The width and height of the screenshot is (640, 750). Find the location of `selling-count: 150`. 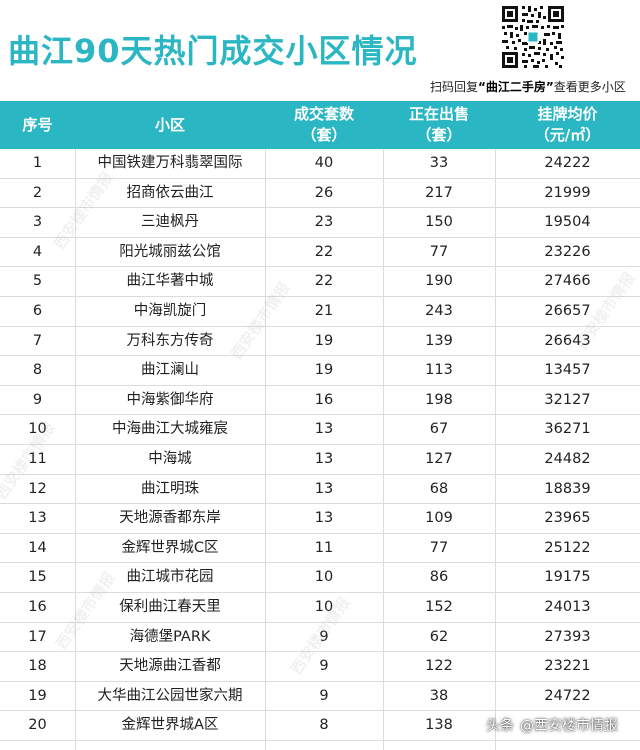

selling-count: 150 is located at coordinates (439, 222).